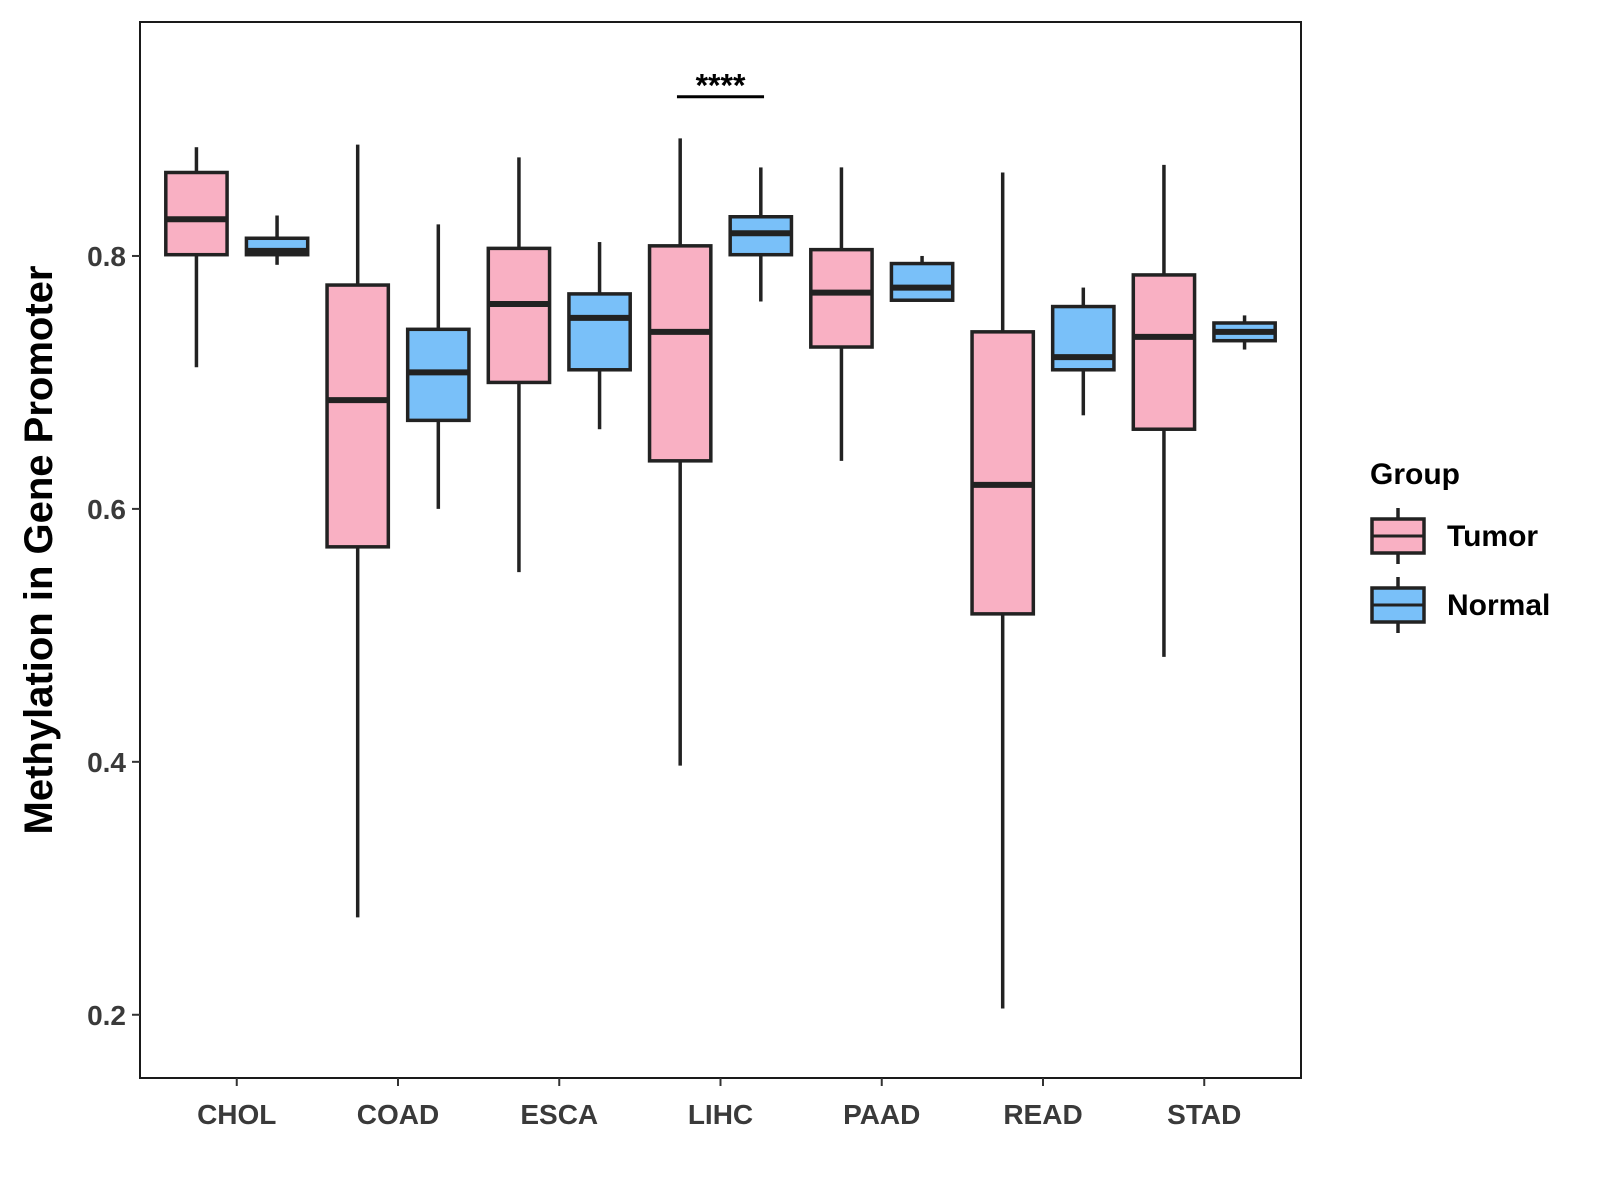 This screenshot has height=1200, width=1600. Describe the element at coordinates (398, 1114) in the screenshot. I see `x-tick-label-coad: COAD` at that location.